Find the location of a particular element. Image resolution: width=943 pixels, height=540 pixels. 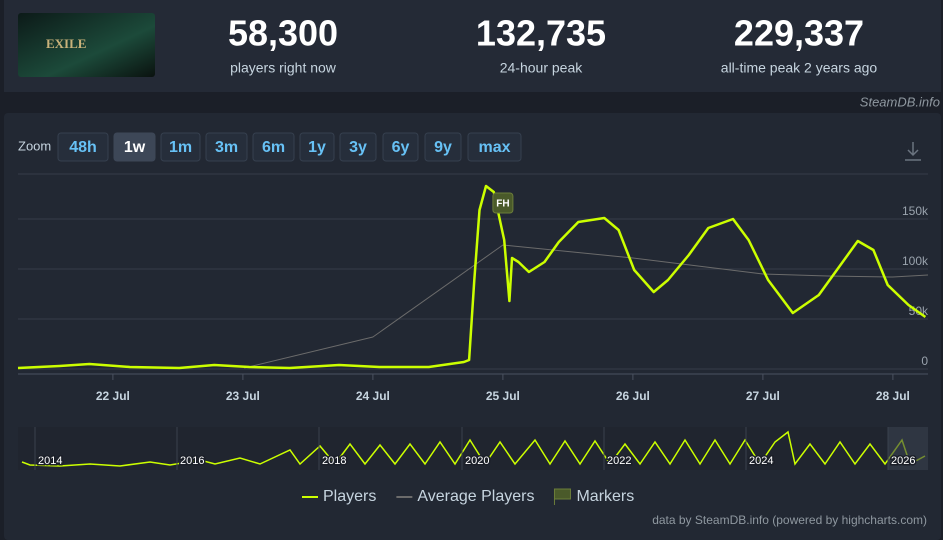

zoom-button-label: 6y is located at coordinates (401, 147).